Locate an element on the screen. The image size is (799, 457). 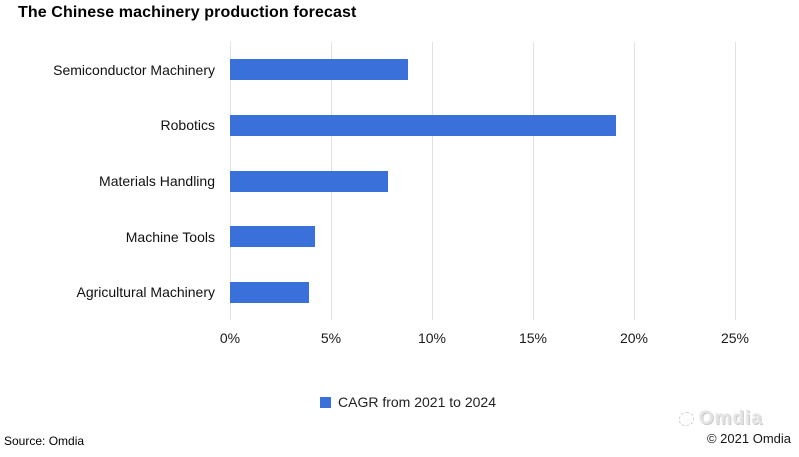
category-label: Agricultural Machinery is located at coordinates (146, 292).